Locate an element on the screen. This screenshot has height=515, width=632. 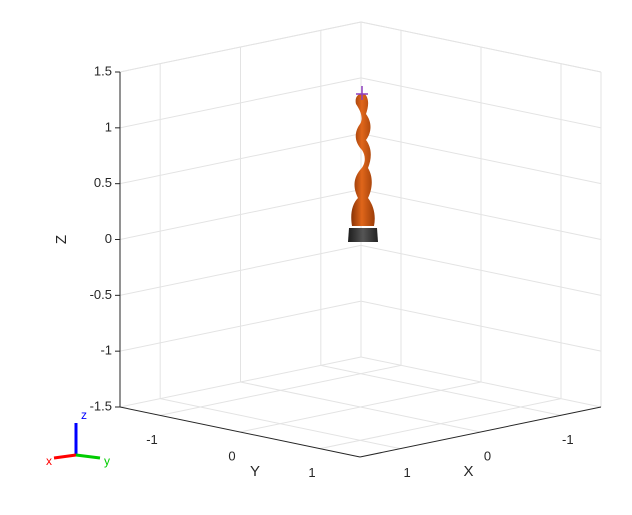
x-tick-label: -1 is located at coordinates (568, 439).